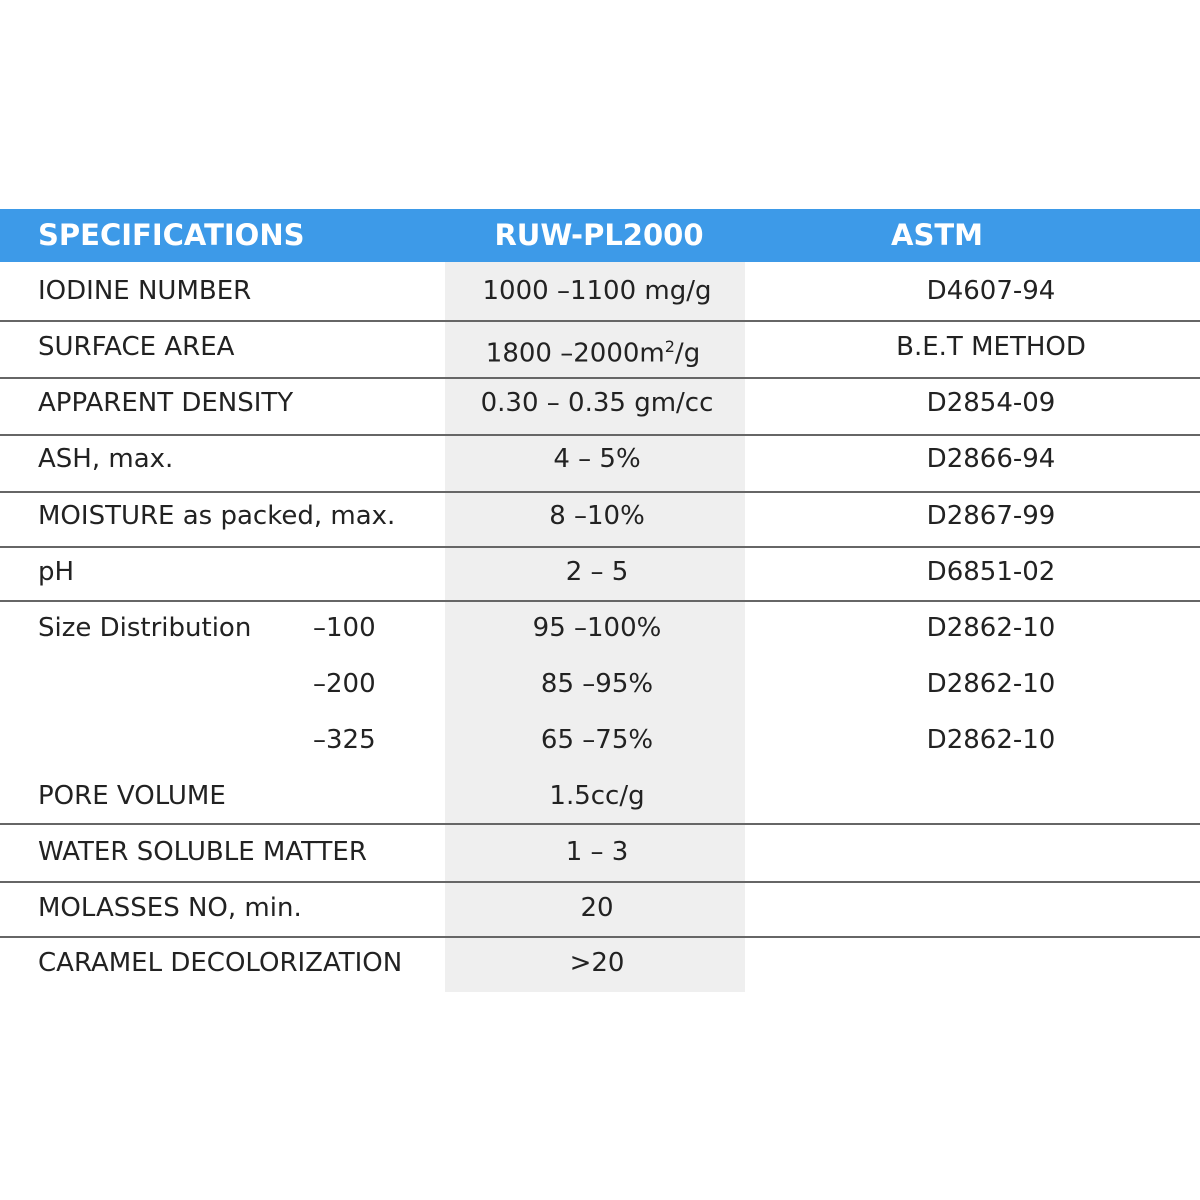 The width and height of the screenshot is (1200, 1200). What do you see at coordinates (145, 628) in the screenshot?
I see `spec-cell: Size Distribution` at bounding box center [145, 628].